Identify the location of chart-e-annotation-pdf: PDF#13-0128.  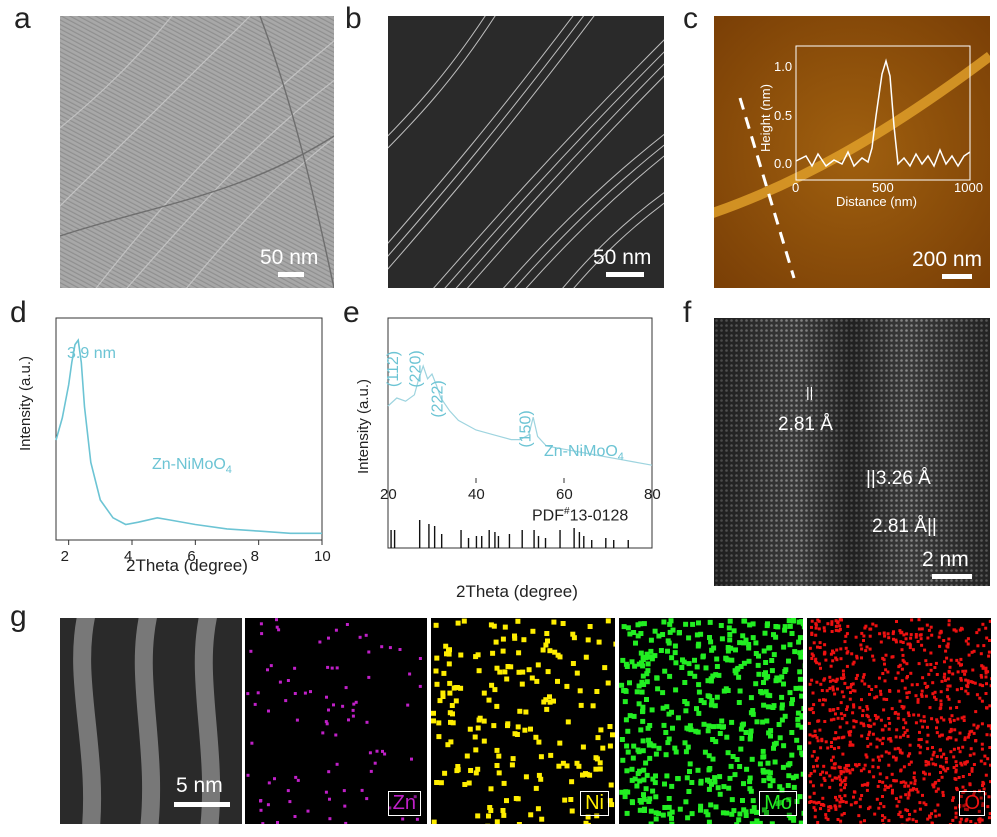
(580, 515).